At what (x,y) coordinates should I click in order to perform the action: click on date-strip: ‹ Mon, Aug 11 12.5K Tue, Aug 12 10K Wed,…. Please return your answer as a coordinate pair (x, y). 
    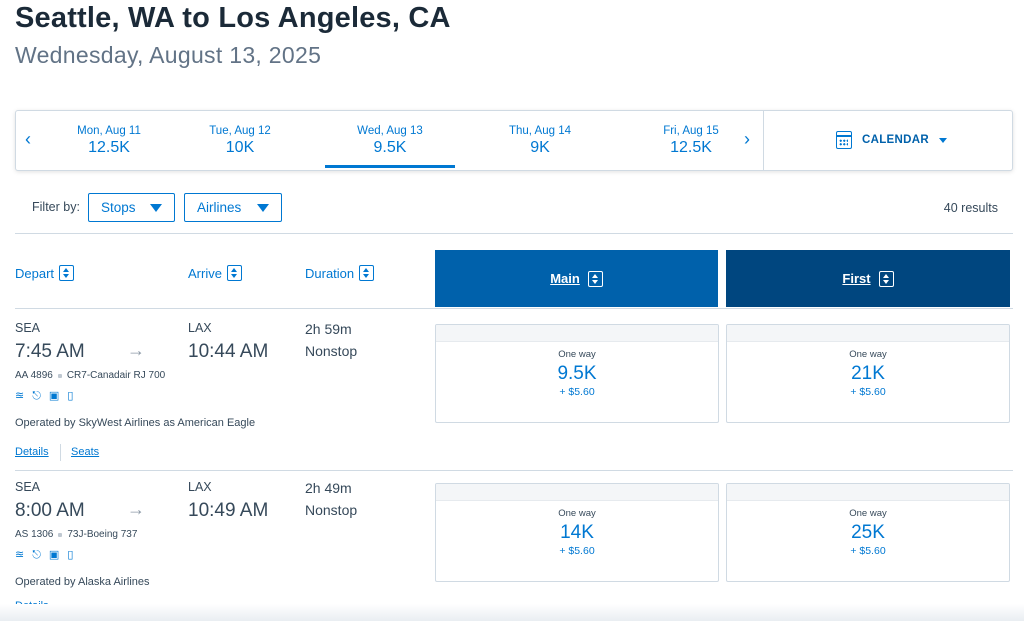
    Looking at the image, I should click on (514, 140).